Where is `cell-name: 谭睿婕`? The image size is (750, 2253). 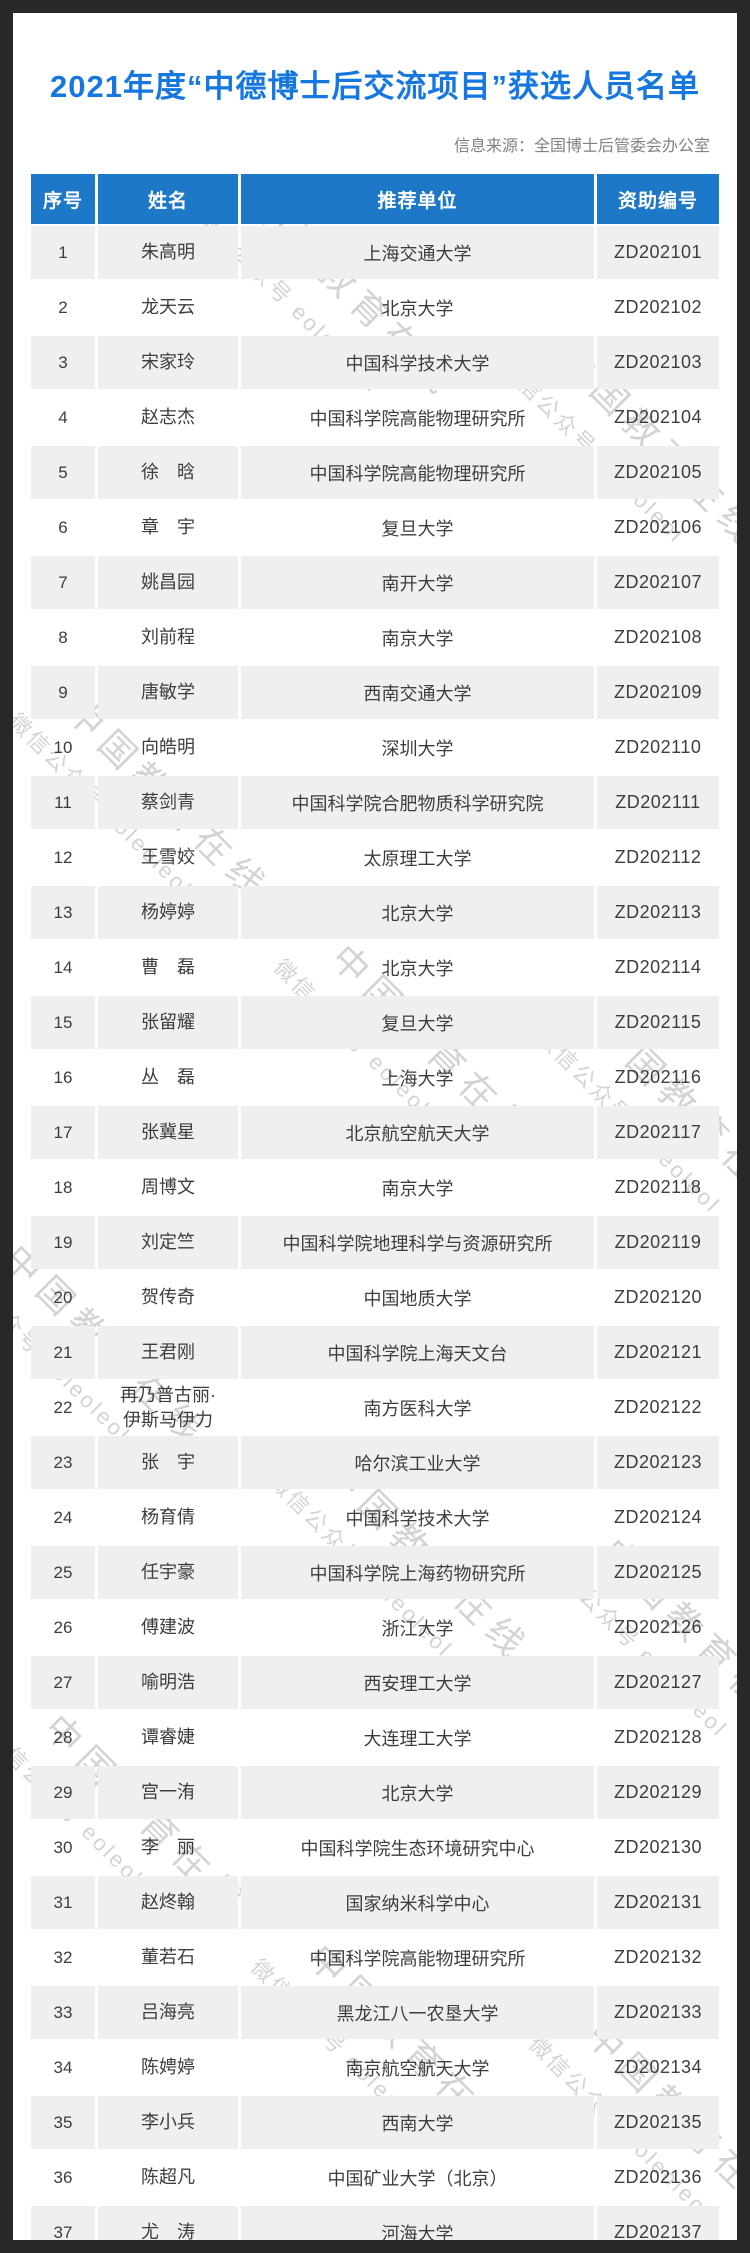
cell-name: 谭睿婕 is located at coordinates (168, 1737).